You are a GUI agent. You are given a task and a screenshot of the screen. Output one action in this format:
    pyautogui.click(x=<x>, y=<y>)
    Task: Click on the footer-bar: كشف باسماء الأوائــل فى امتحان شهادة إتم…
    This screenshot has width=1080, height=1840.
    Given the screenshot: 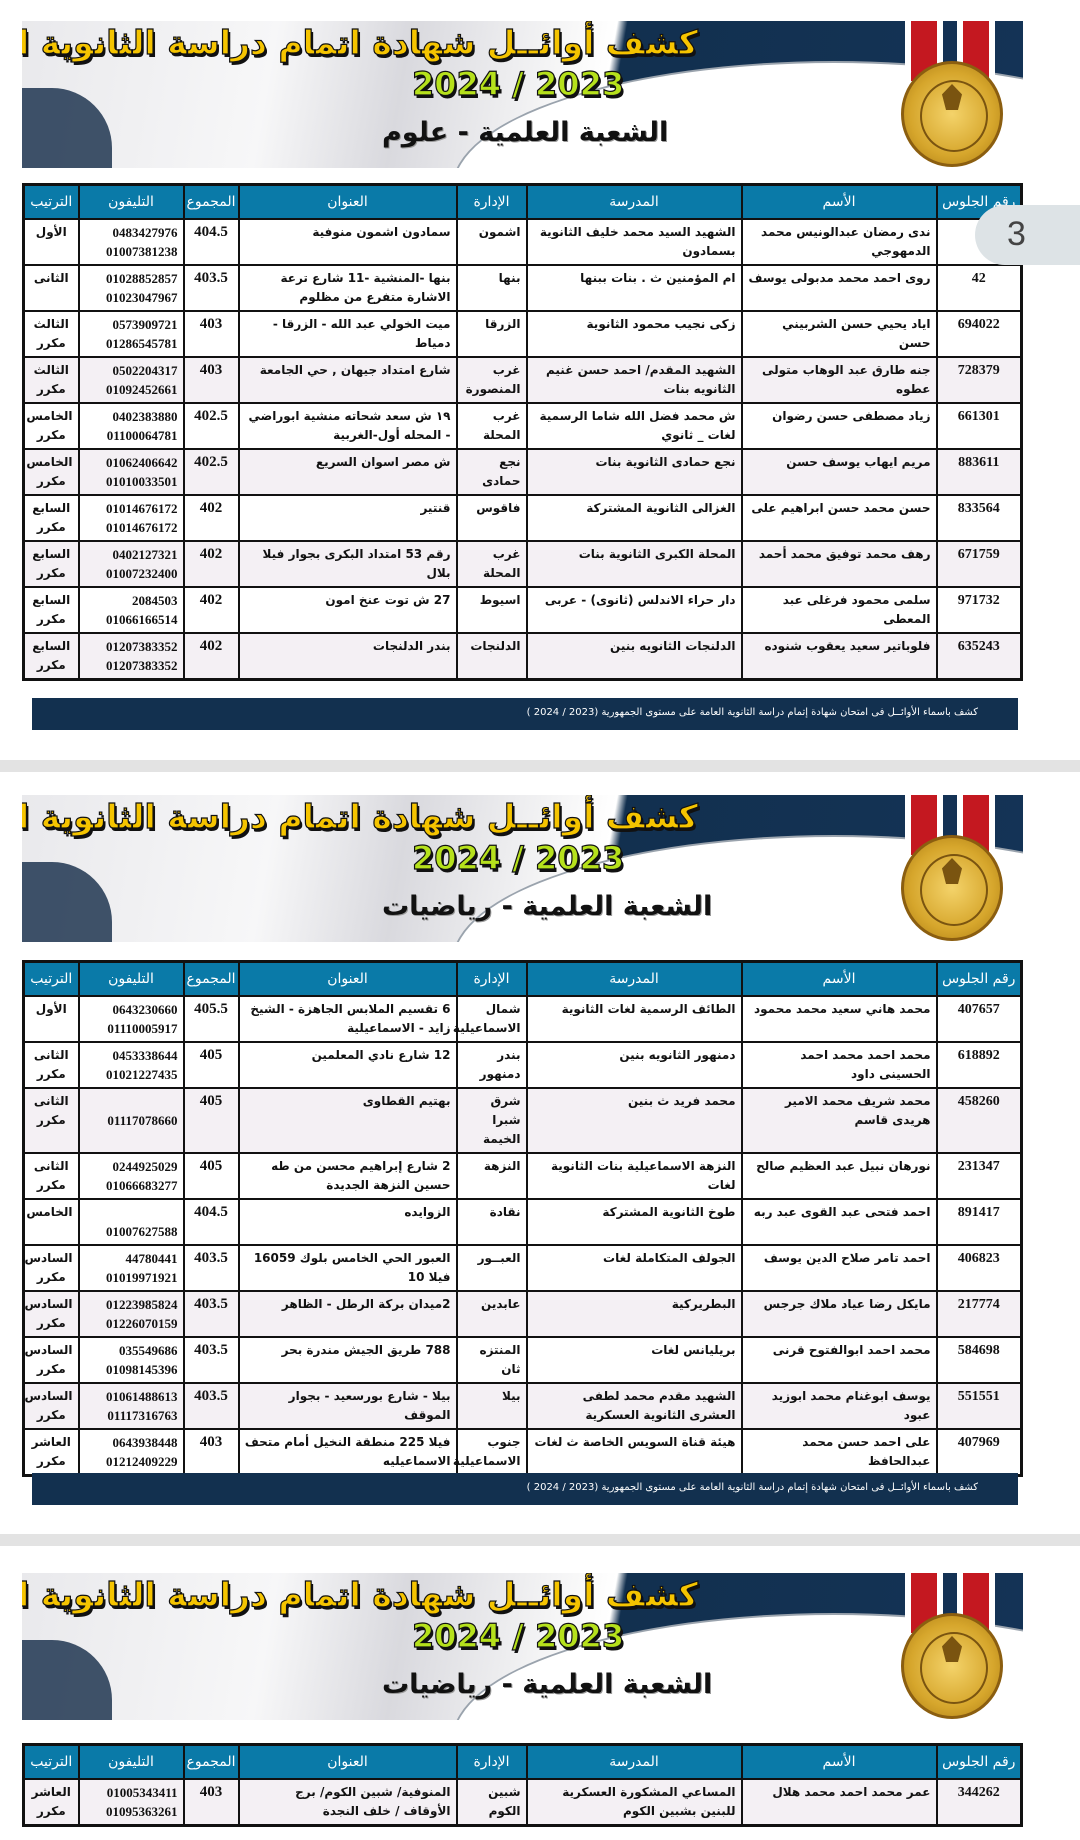 What is the action you would take?
    pyautogui.click(x=525, y=714)
    